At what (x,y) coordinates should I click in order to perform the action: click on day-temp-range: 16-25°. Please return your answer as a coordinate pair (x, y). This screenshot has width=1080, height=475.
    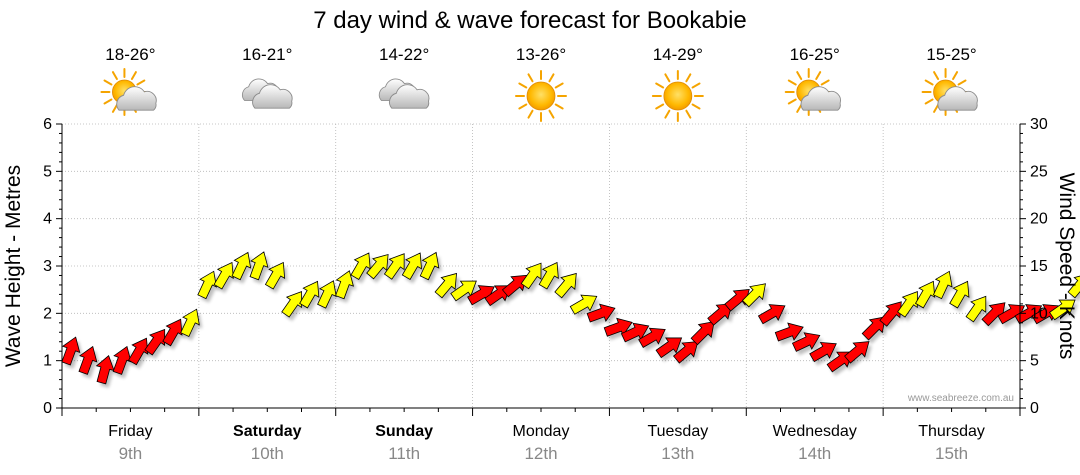
    Looking at the image, I should click on (815, 54).